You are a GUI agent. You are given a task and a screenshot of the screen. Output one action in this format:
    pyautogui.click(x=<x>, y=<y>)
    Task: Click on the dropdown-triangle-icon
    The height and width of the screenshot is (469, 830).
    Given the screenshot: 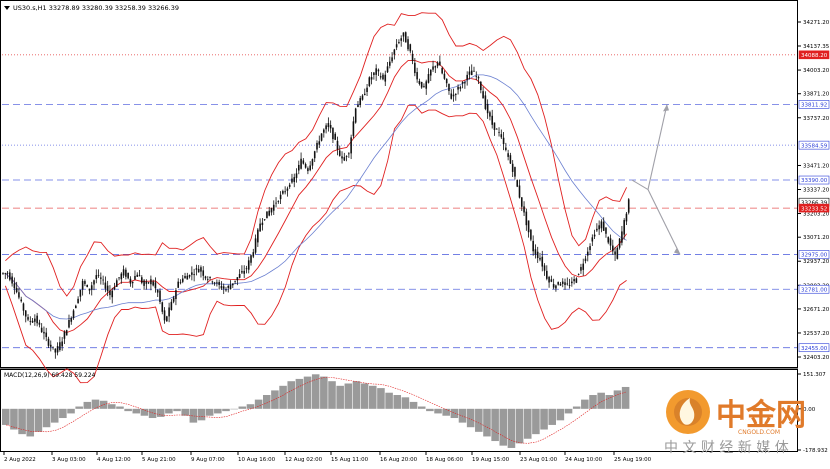 What is the action you would take?
    pyautogui.click(x=7, y=8)
    